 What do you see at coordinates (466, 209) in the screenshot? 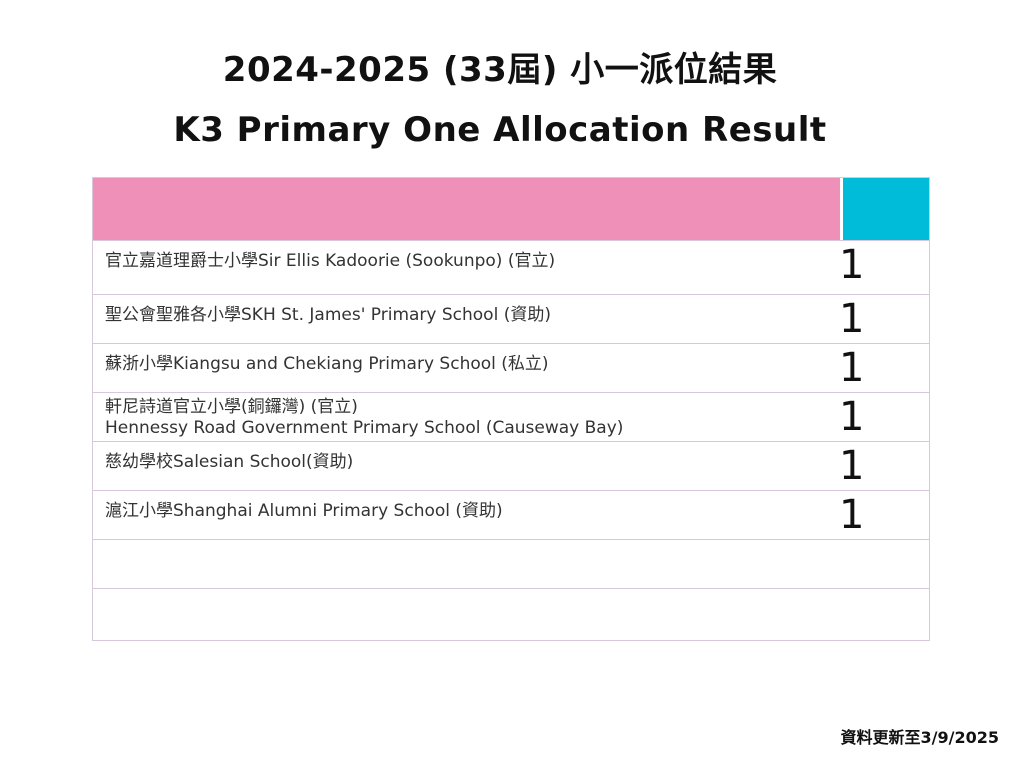
I see `header-school-column` at bounding box center [466, 209].